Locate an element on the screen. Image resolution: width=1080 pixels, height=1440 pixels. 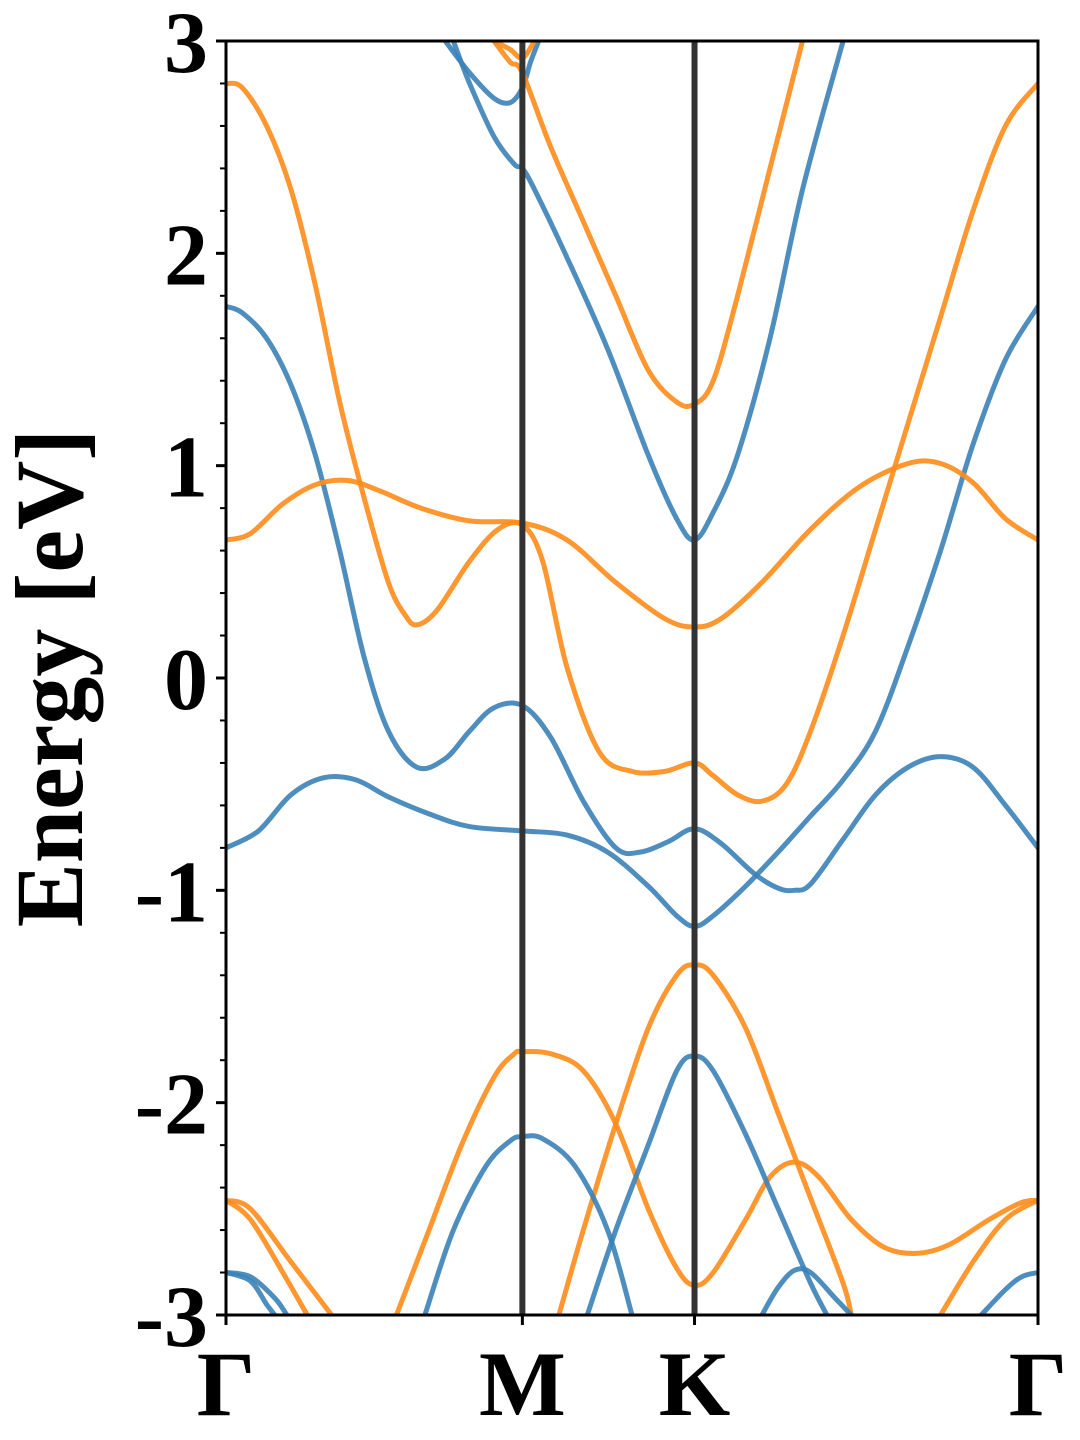
y-tick-label: -3 is located at coordinates (171, 1317).